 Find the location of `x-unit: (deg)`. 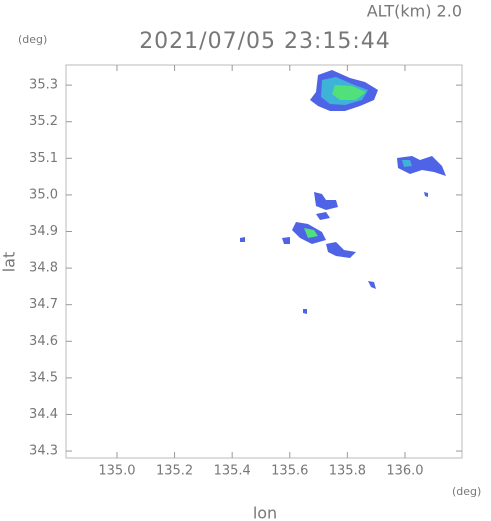

x-unit: (deg) is located at coordinates (466, 491).